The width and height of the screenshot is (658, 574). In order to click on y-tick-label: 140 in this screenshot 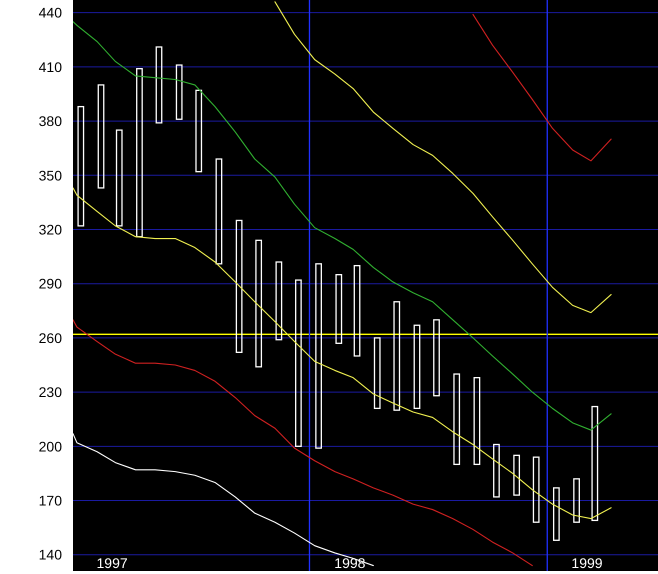, I will do `click(50, 554)`.